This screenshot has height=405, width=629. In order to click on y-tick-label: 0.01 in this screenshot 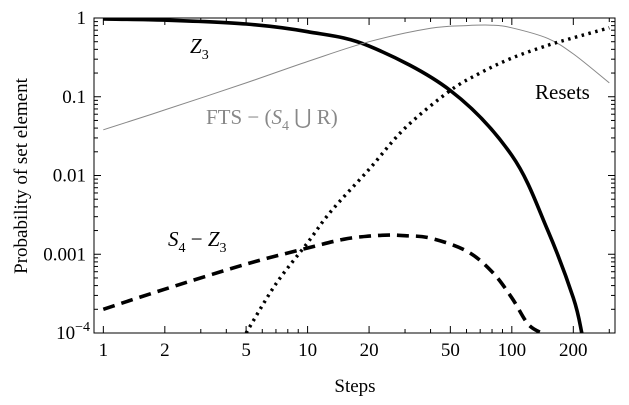, I will do `click(69, 176)`.